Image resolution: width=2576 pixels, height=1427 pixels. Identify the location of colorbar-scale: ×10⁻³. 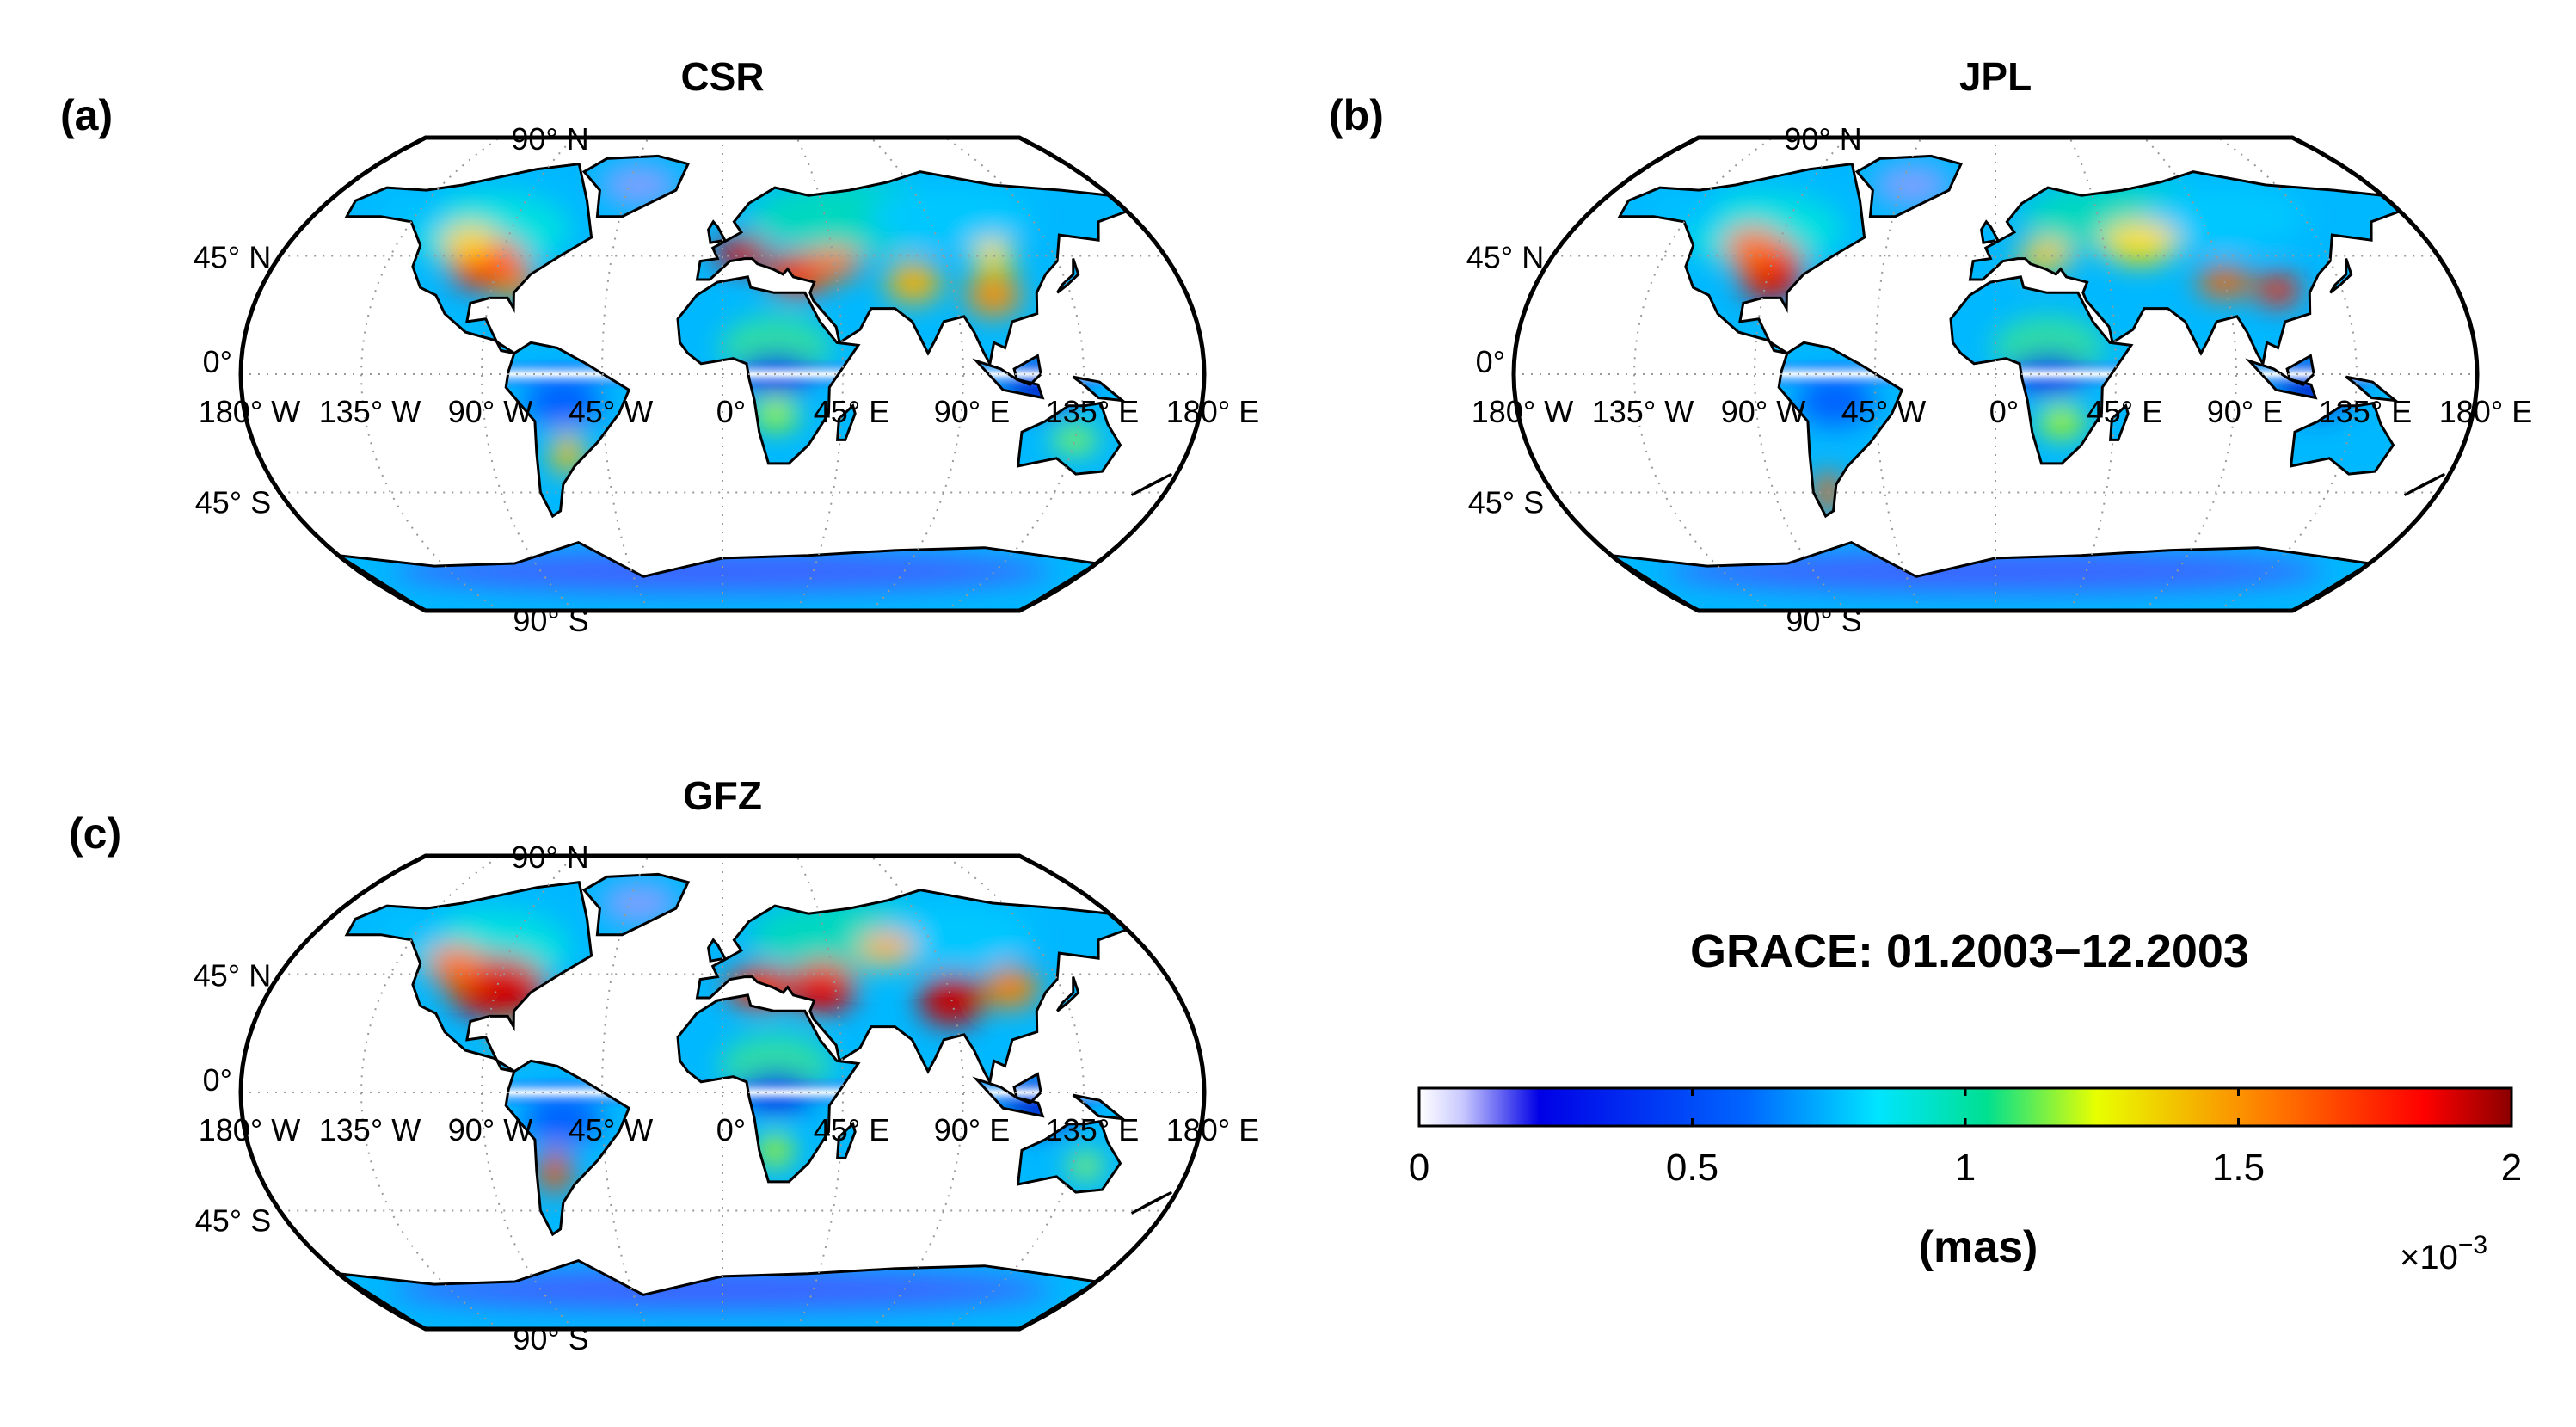
(2443, 1253).